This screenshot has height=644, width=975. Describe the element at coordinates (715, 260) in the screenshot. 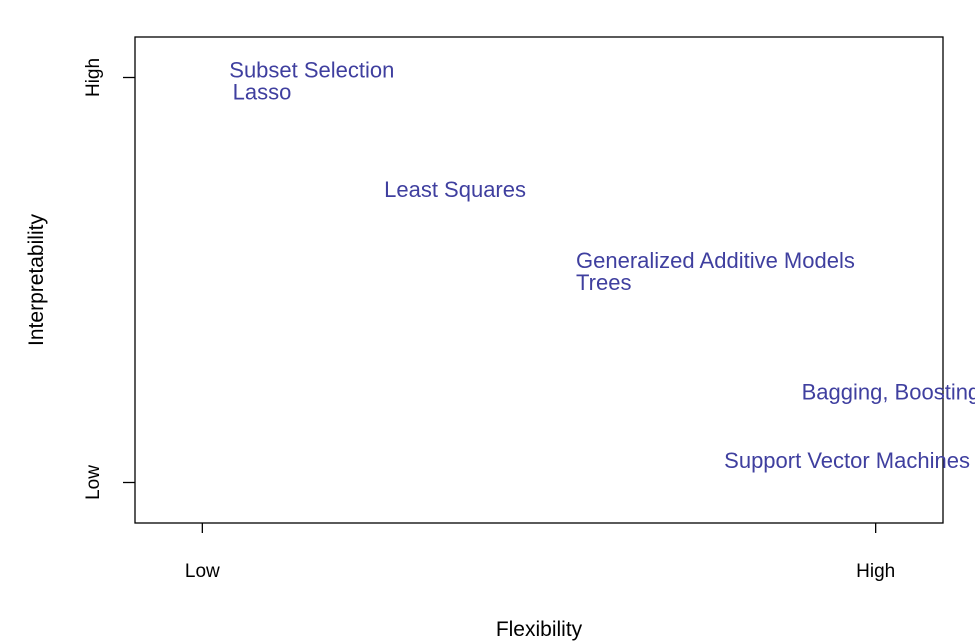

I see `point-label-3: Generalized Additive Models` at that location.